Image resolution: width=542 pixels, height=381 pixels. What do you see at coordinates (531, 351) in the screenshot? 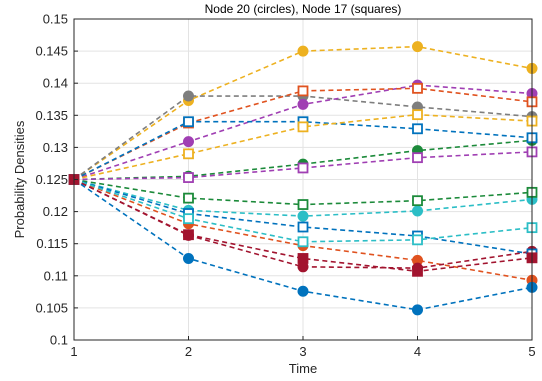
I see `x-tick-label: 5` at bounding box center [531, 351].